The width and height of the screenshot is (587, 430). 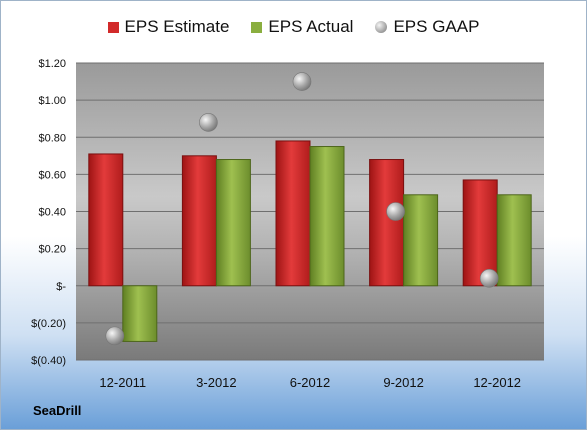 I want to click on y-tick-label: $1.20, so click(x=52, y=64).